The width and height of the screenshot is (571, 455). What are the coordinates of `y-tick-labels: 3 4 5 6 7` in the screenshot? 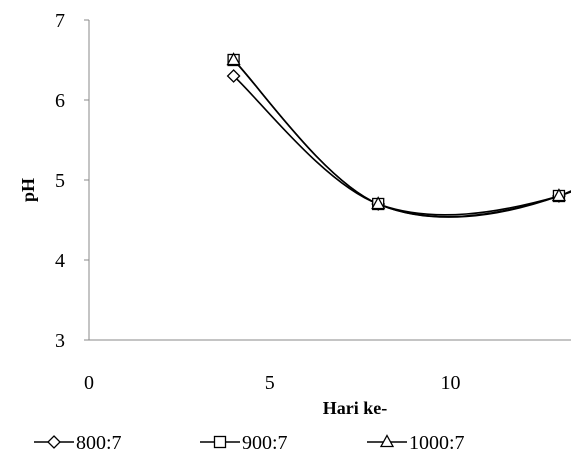 It's located at (60, 181).